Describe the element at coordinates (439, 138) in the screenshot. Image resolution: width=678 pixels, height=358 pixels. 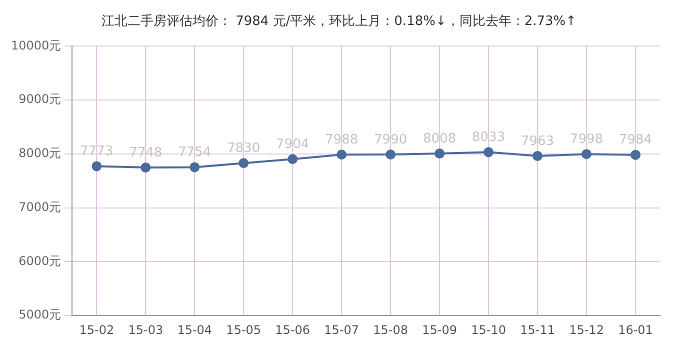
I see `data-label: 8008` at that location.